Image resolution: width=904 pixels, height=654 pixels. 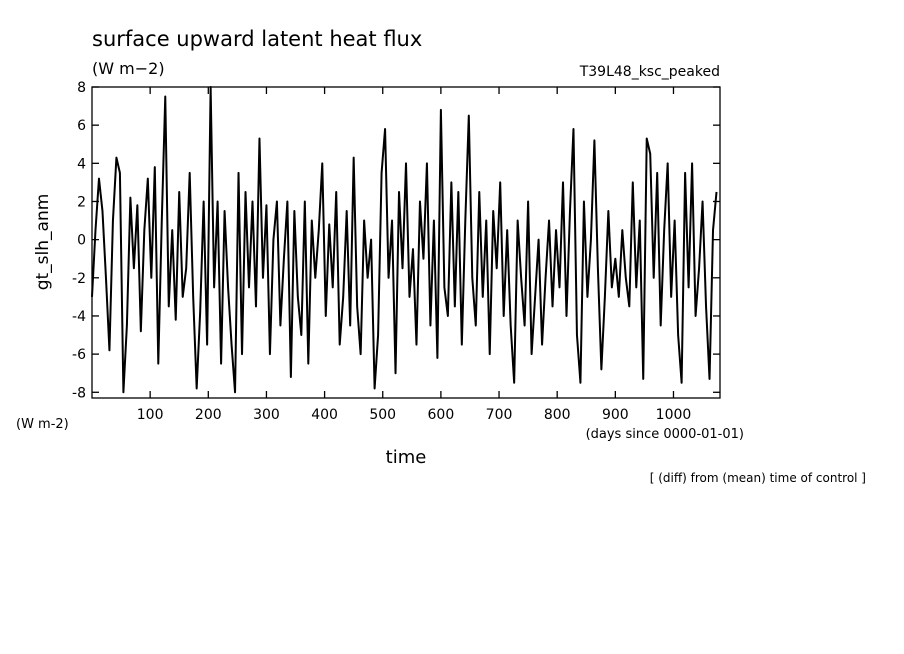 I want to click on note: [ (diff) from (mean) time of control ], so click(x=758, y=478).